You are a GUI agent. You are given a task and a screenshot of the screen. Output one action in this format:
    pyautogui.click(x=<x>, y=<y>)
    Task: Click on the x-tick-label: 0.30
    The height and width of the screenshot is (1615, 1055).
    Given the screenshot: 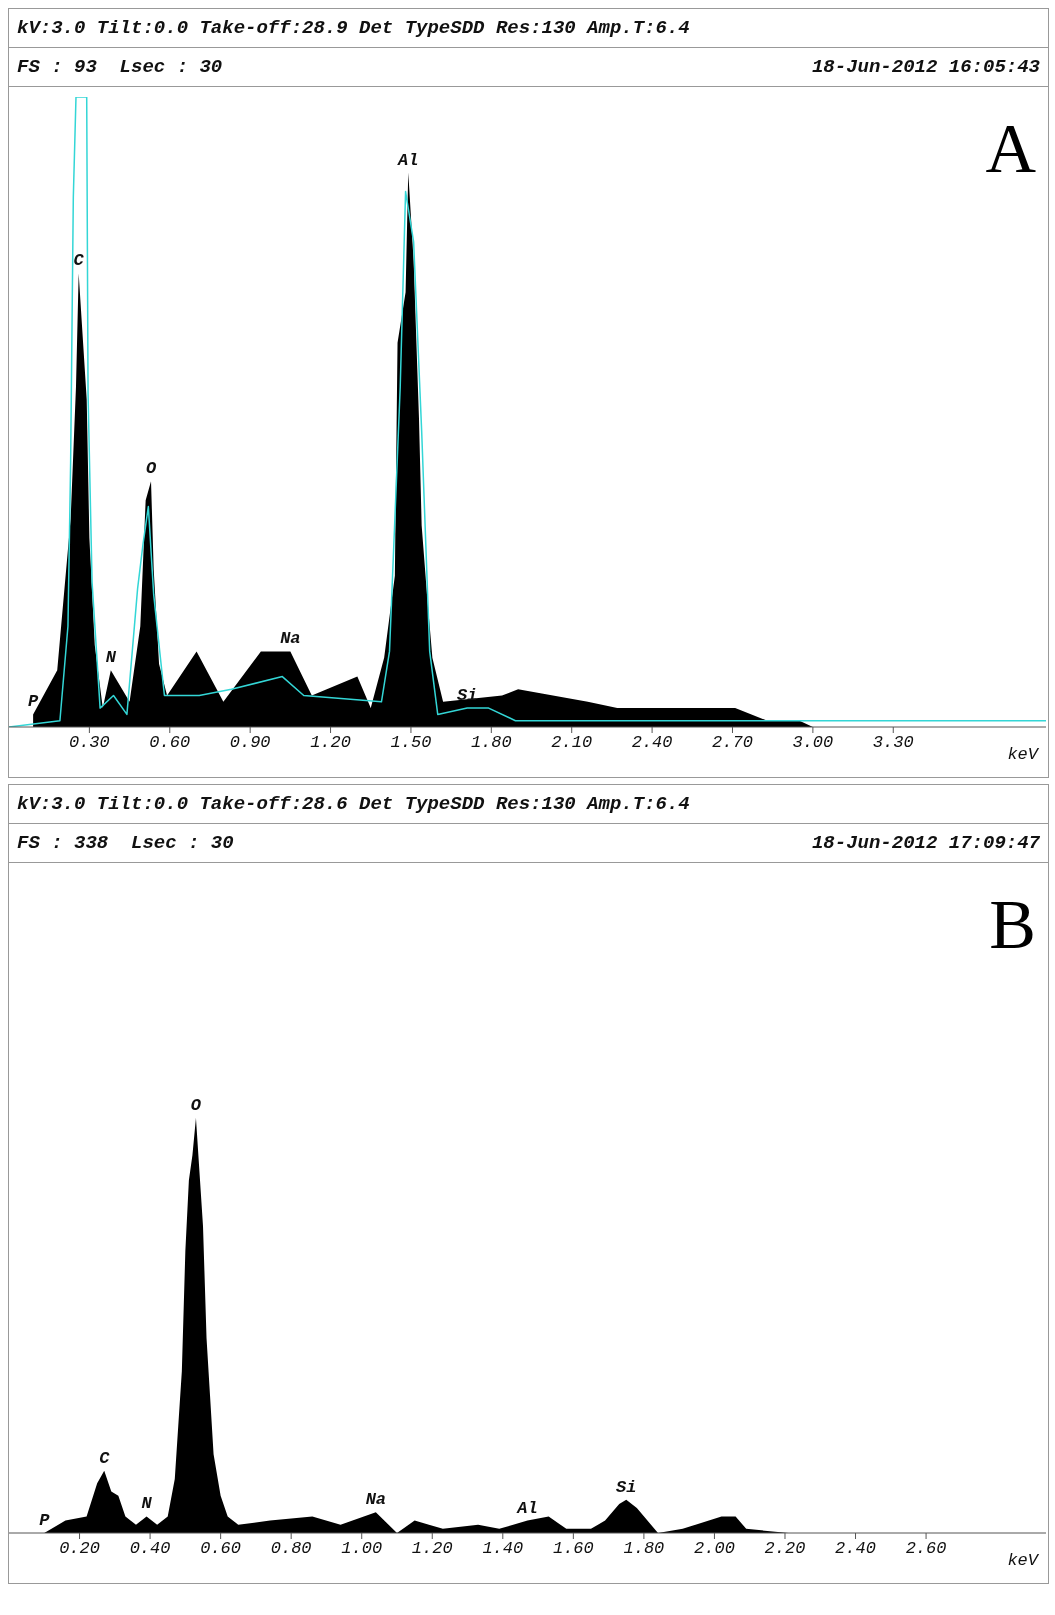 What is the action you would take?
    pyautogui.click(x=89, y=743)
    